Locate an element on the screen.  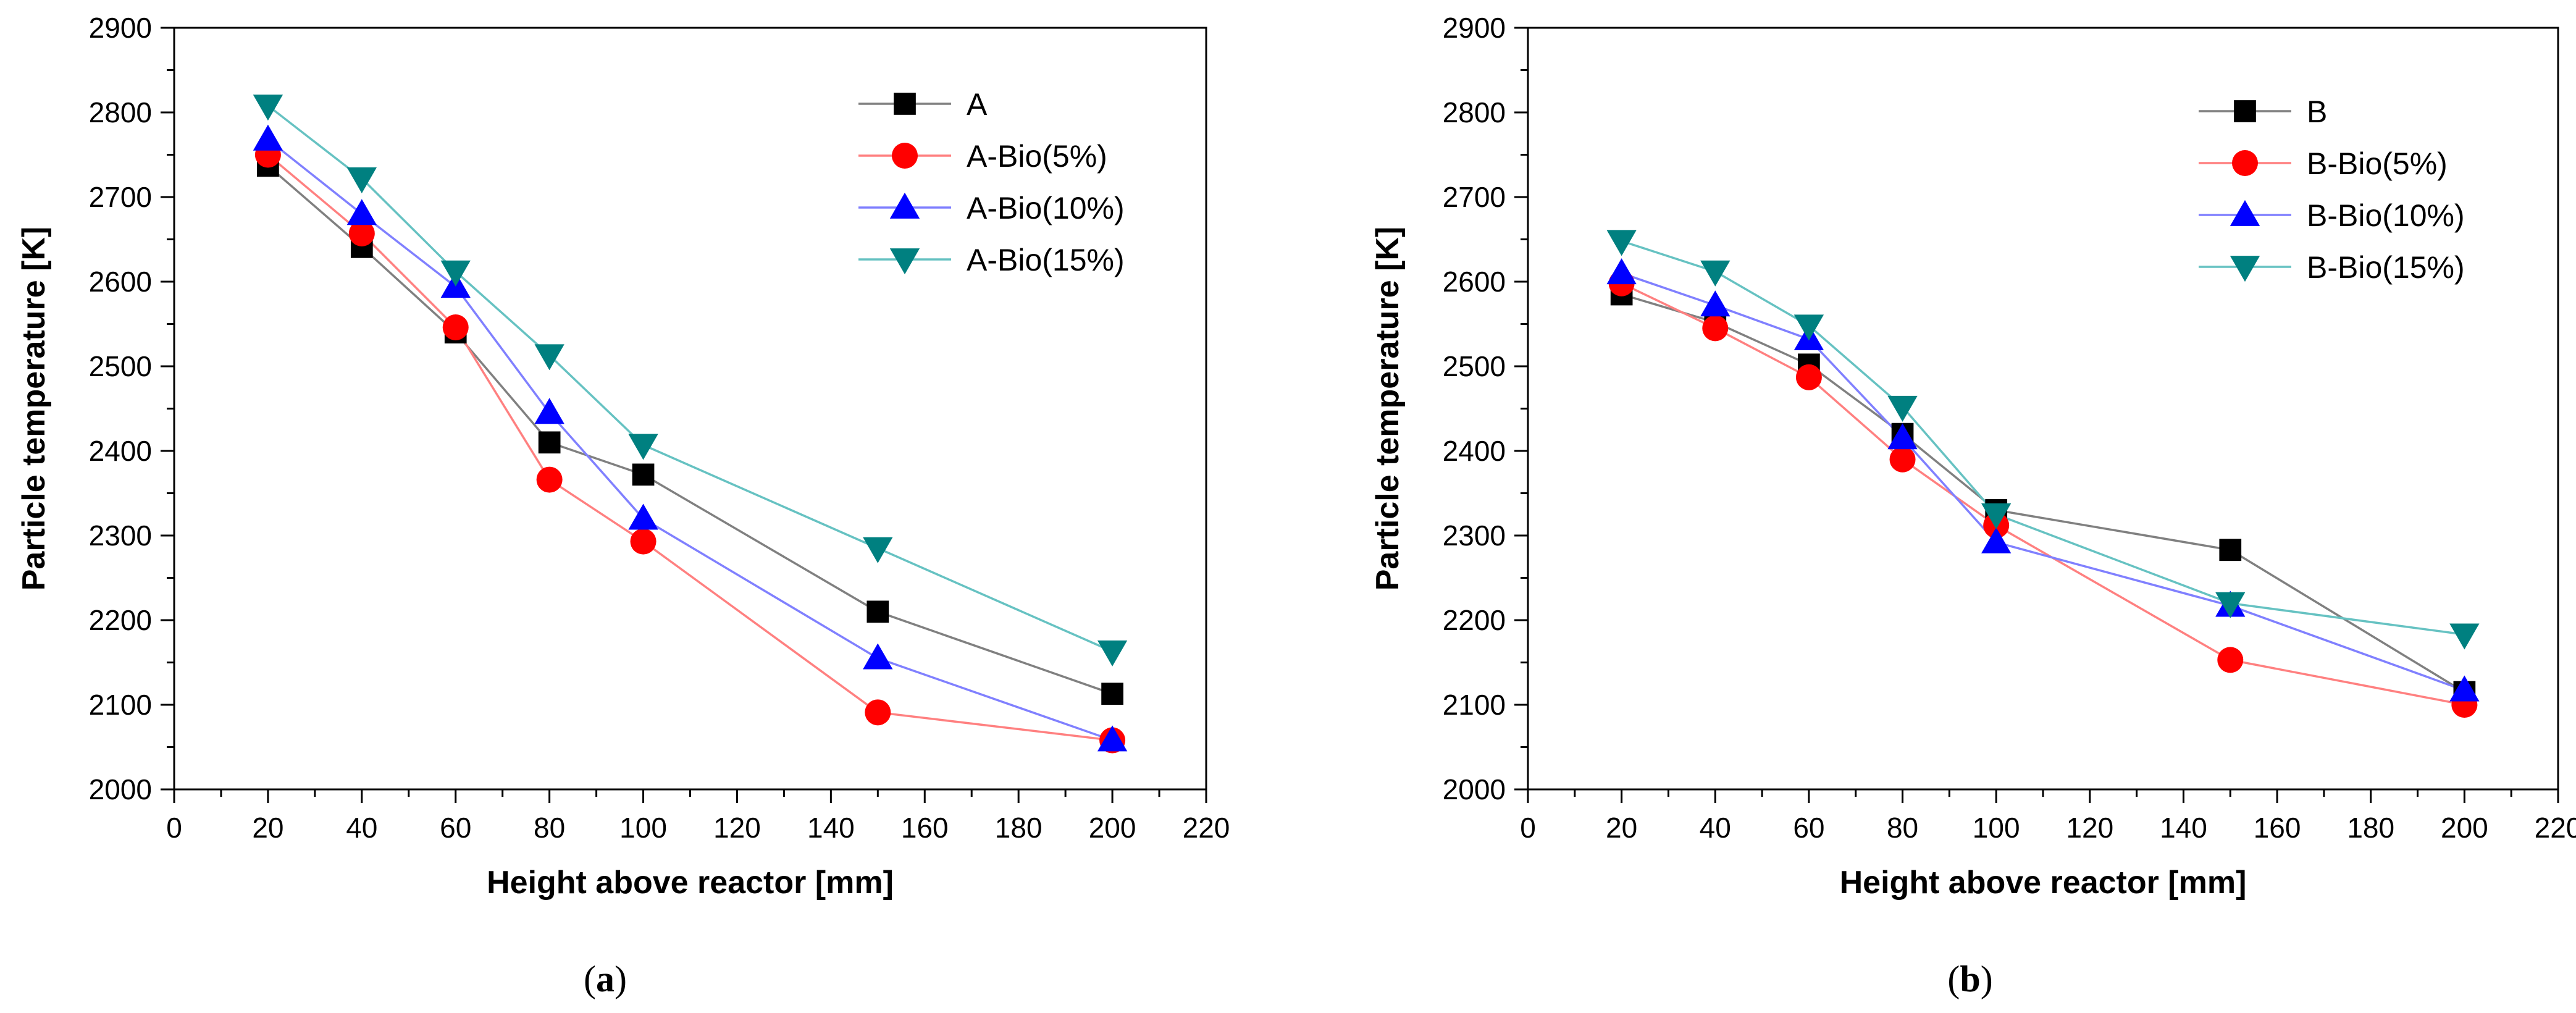
x-tick-label: 60 is located at coordinates (1808, 828).